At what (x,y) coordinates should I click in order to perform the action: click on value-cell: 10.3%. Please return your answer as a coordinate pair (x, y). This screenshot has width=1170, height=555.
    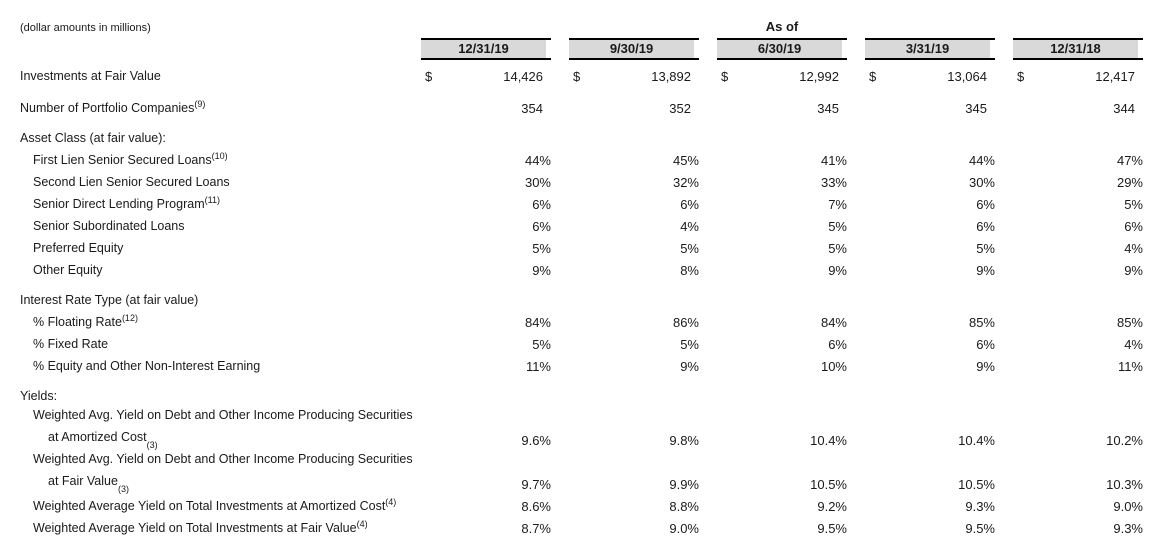
    Looking at the image, I should click on (1078, 484).